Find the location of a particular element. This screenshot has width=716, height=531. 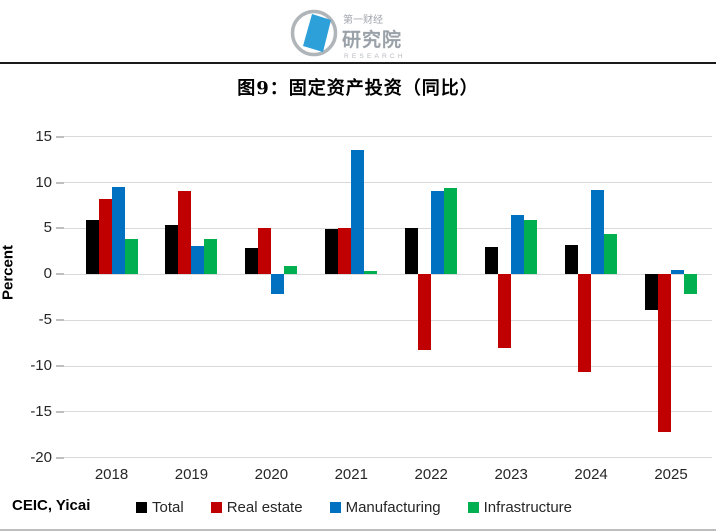

header-divider is located at coordinates (358, 63).